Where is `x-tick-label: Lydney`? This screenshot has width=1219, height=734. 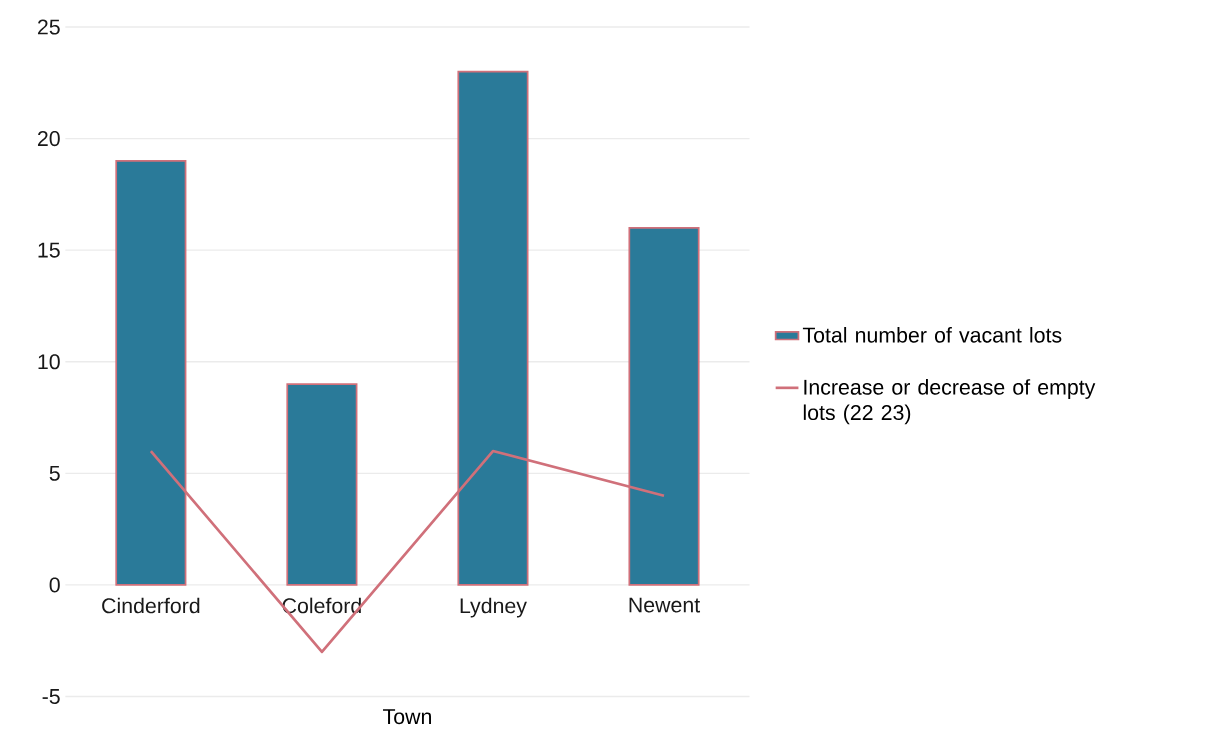 x-tick-label: Lydney is located at coordinates (493, 607).